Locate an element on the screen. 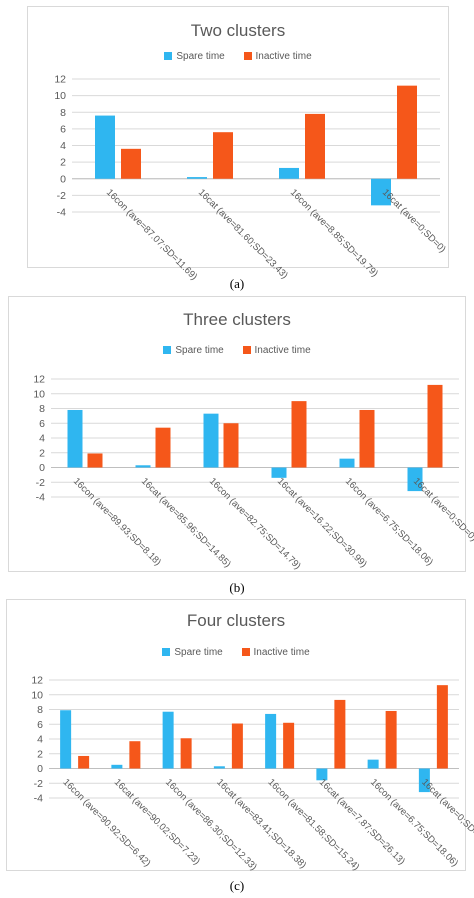 This screenshot has height=898, width=474. chart-title: Two clusters is located at coordinates (238, 30).